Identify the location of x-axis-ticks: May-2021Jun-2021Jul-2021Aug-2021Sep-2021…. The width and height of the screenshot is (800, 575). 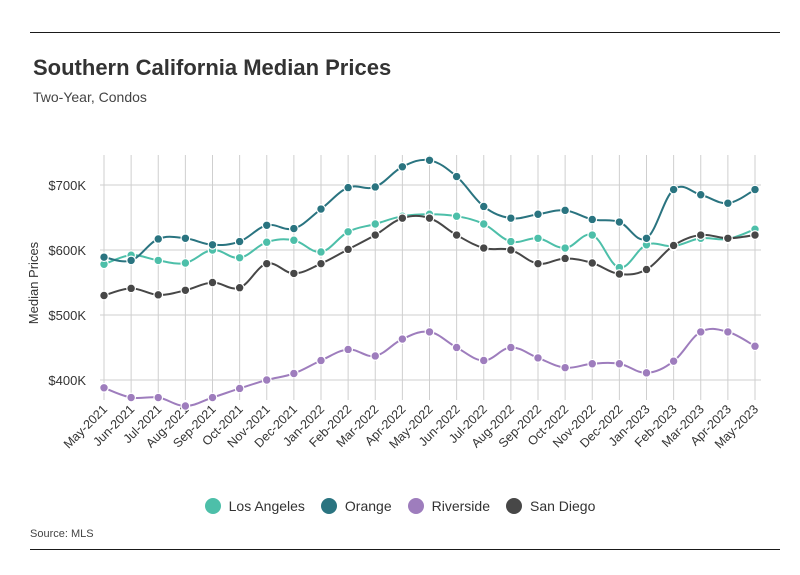
(411, 426).